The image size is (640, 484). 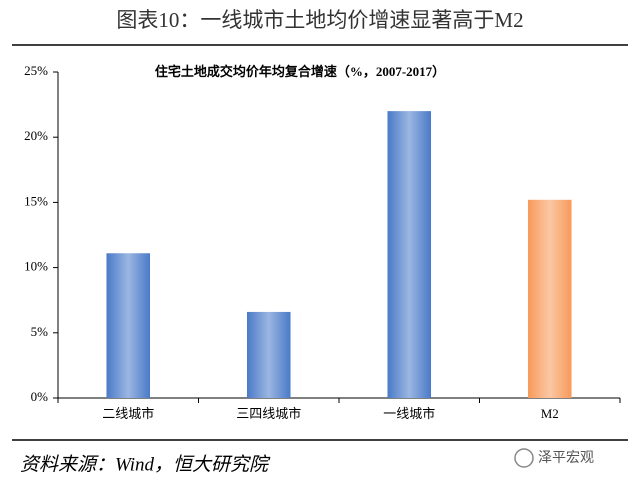 What do you see at coordinates (36, 200) in the screenshot?
I see `y-tick-label: 15%` at bounding box center [36, 200].